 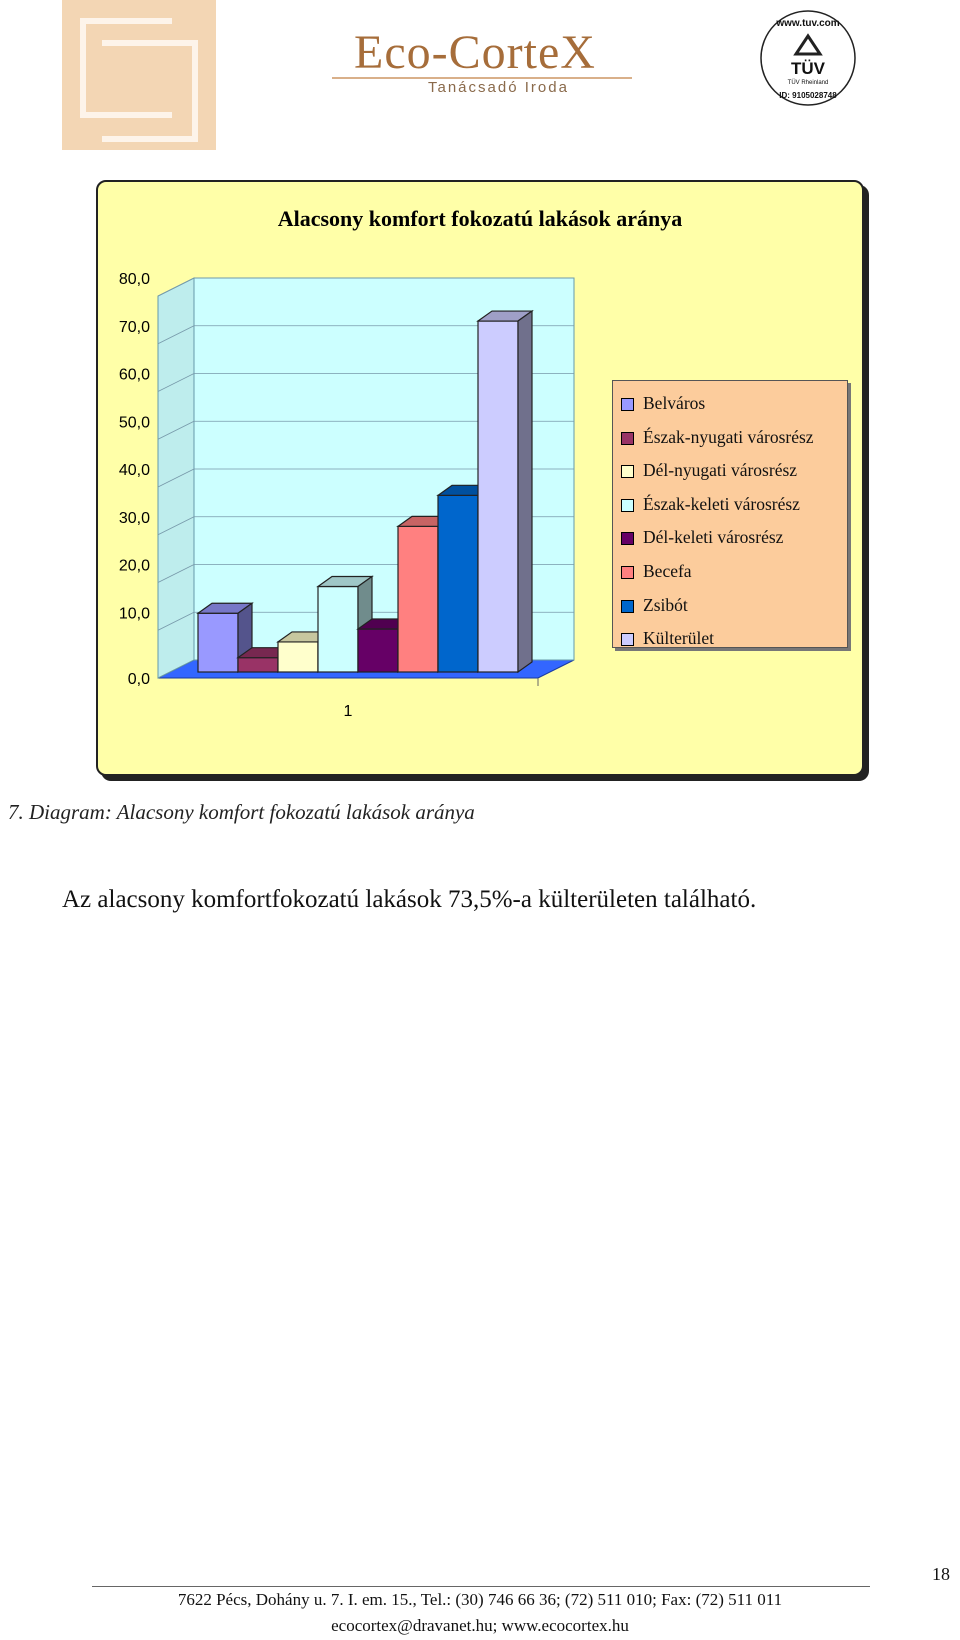 I want to click on chart-title: Alacsony komfort fokozatú lakások aránya, so click(x=480, y=218).